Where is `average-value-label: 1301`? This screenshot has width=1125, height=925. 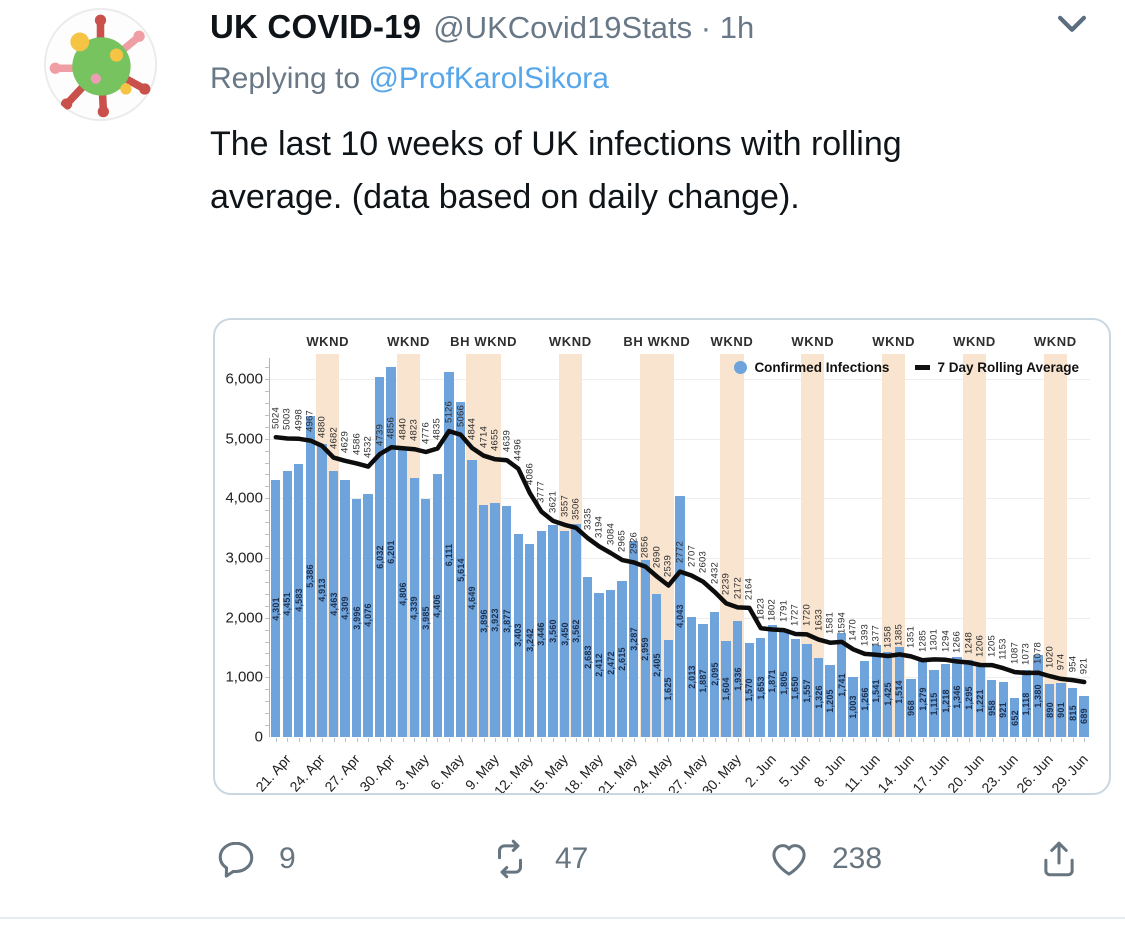
average-value-label: 1301 is located at coordinates (934, 640).